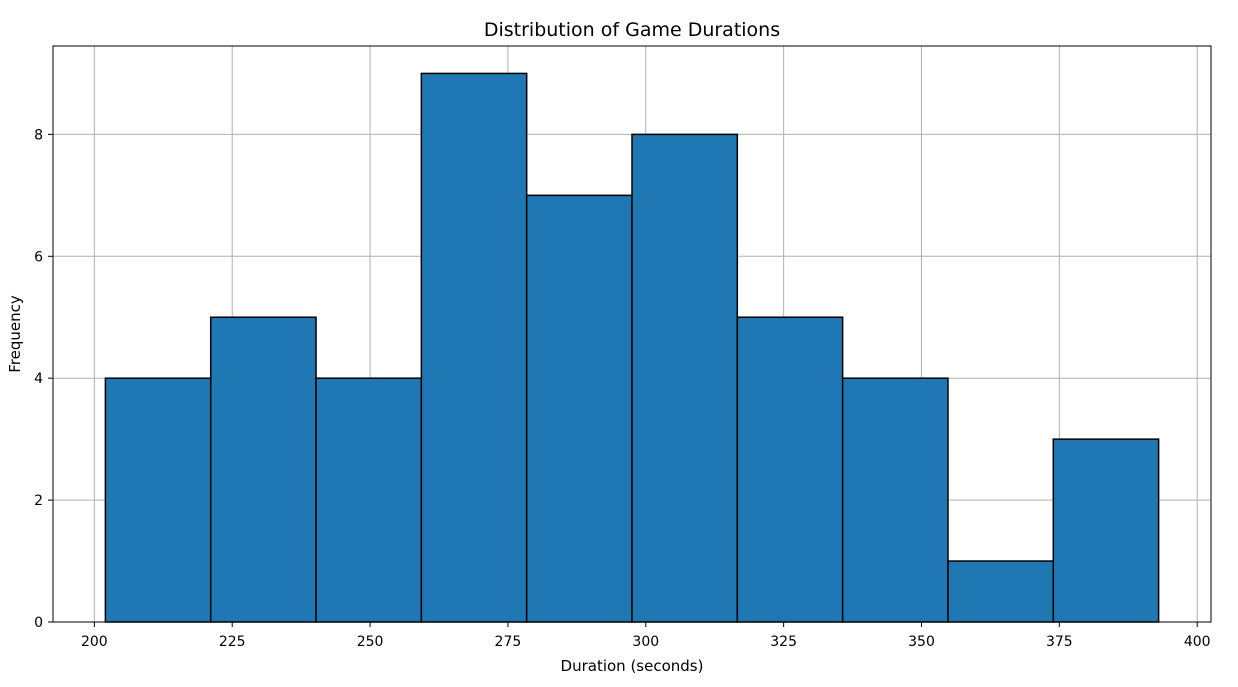  I want to click on y-tick-label: 2, so click(38, 501).